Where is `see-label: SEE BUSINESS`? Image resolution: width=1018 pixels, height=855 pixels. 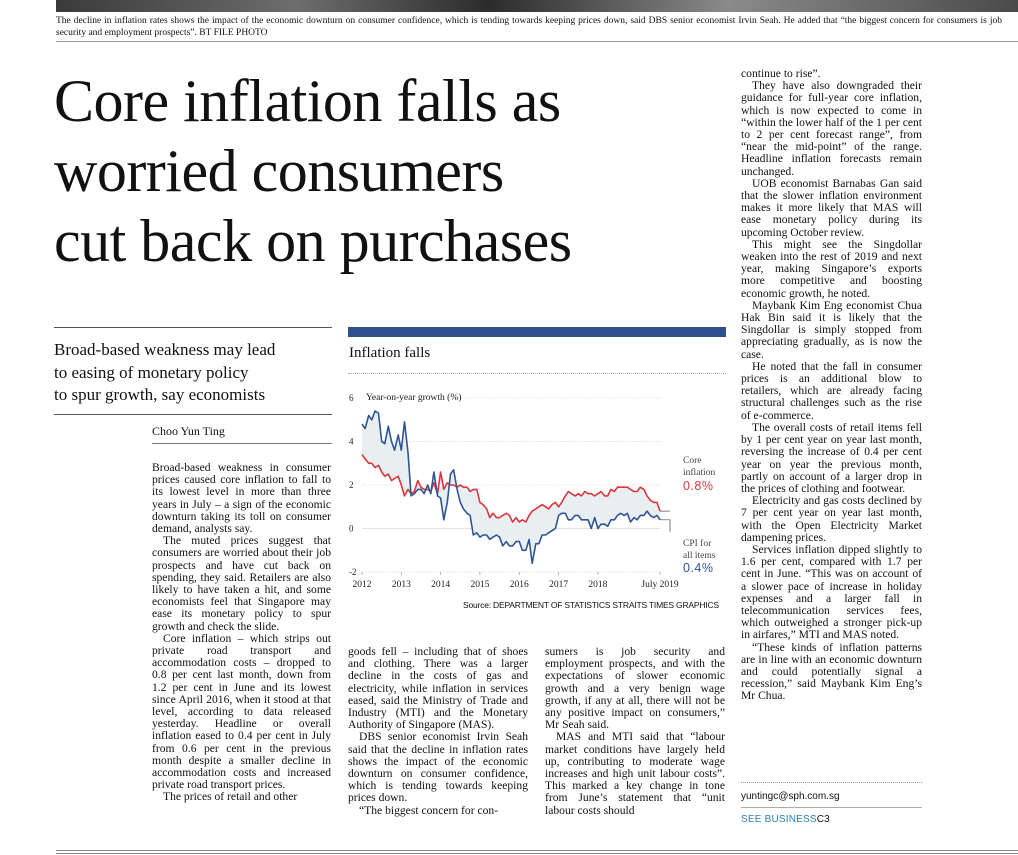
see-label: SEE BUSINESS is located at coordinates (779, 819).